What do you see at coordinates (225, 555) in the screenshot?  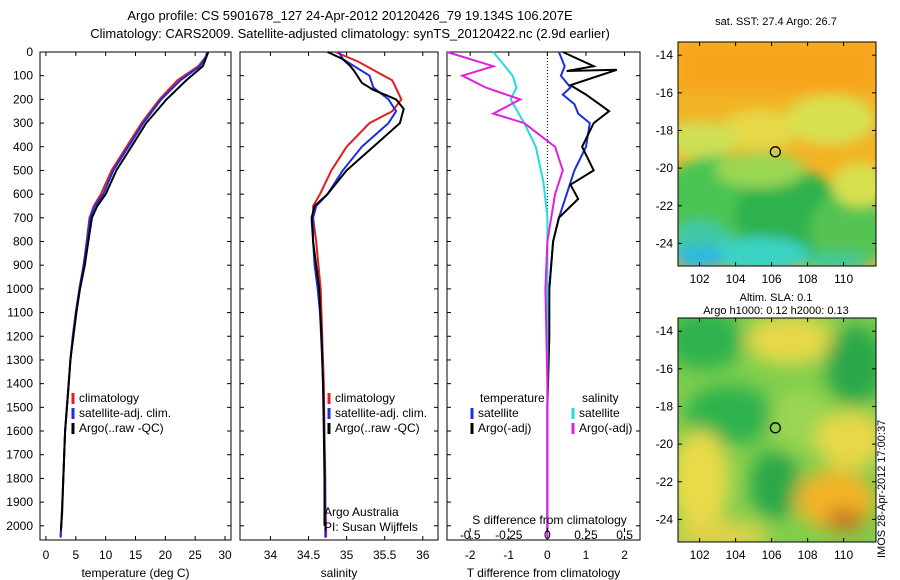 I see `x-tick-label: 30` at bounding box center [225, 555].